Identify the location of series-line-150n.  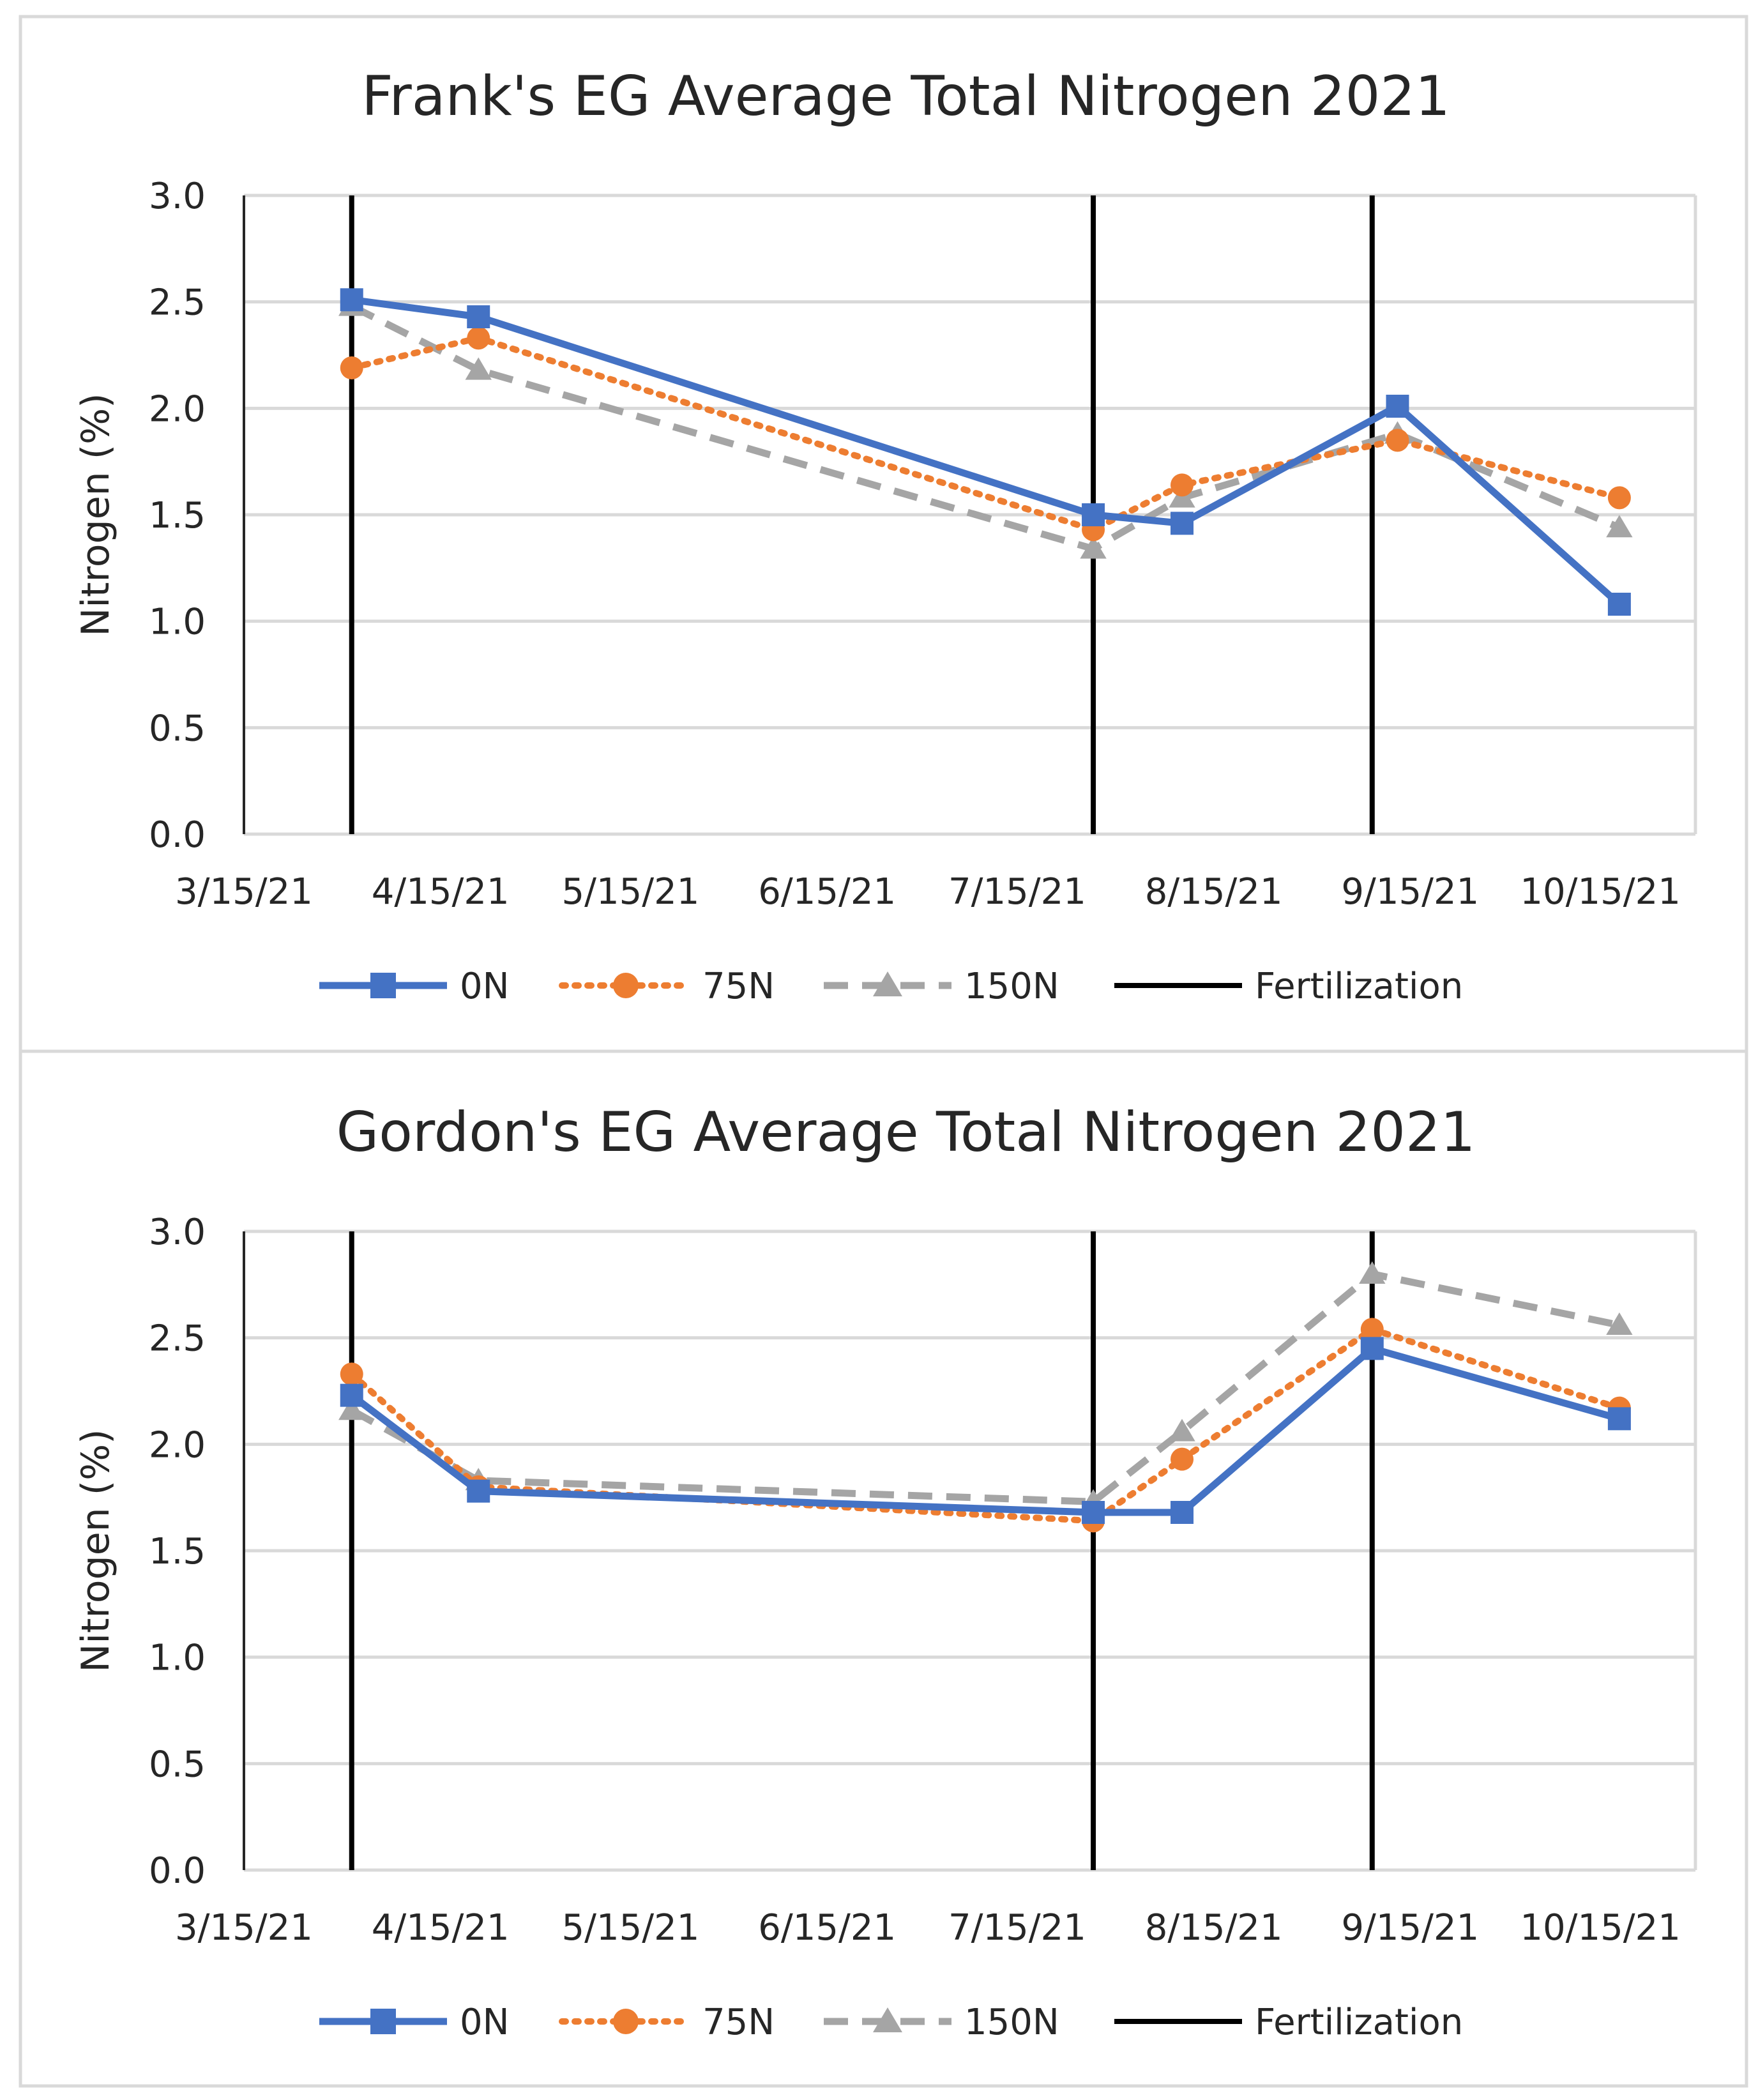
(985, 428).